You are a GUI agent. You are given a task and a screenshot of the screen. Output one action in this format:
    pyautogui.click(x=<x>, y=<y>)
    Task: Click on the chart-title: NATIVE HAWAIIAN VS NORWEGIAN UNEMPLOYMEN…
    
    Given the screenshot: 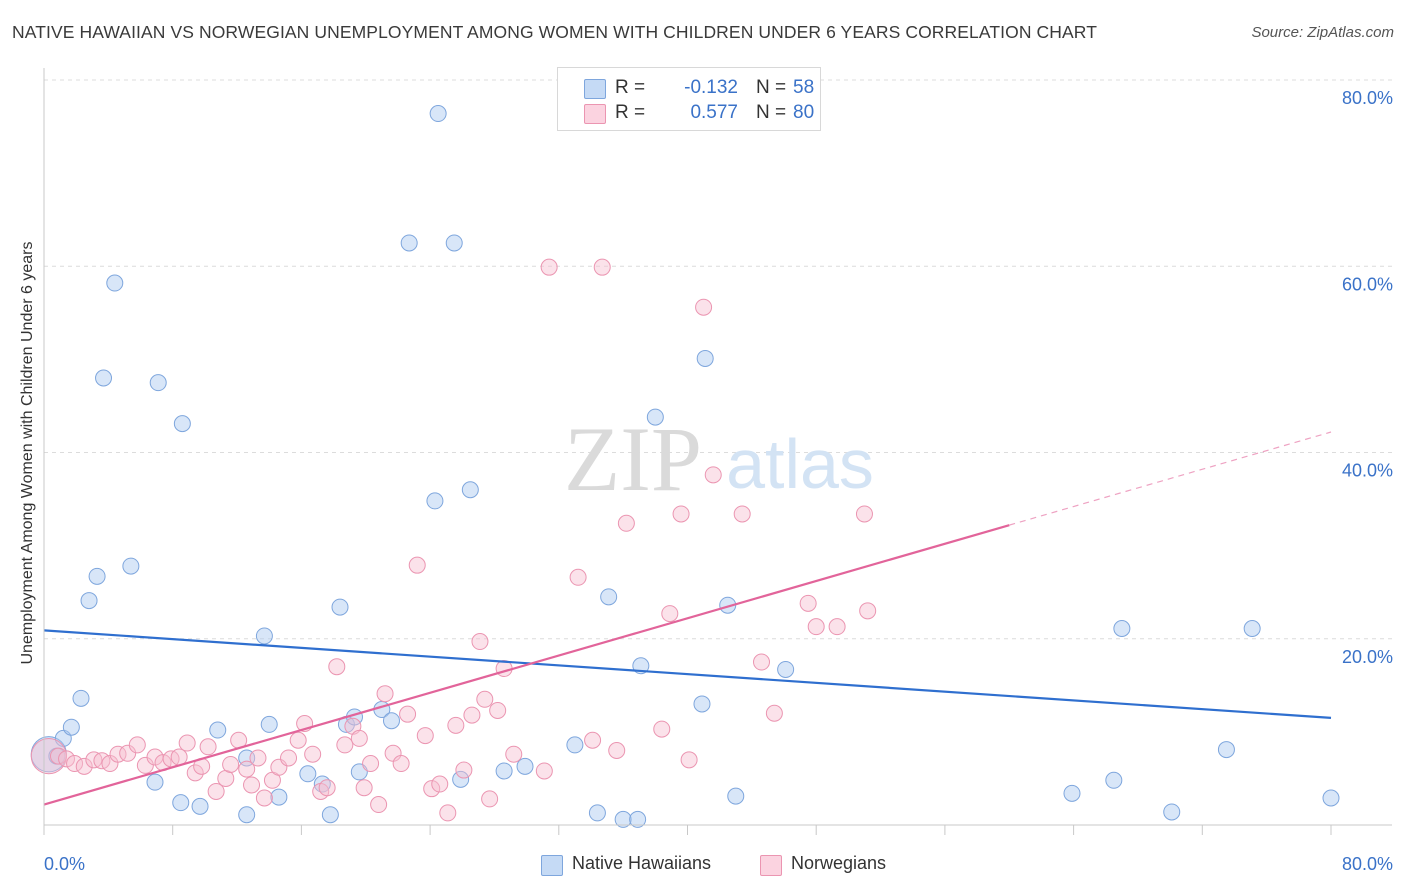 What is the action you would take?
    pyautogui.click(x=554, y=32)
    